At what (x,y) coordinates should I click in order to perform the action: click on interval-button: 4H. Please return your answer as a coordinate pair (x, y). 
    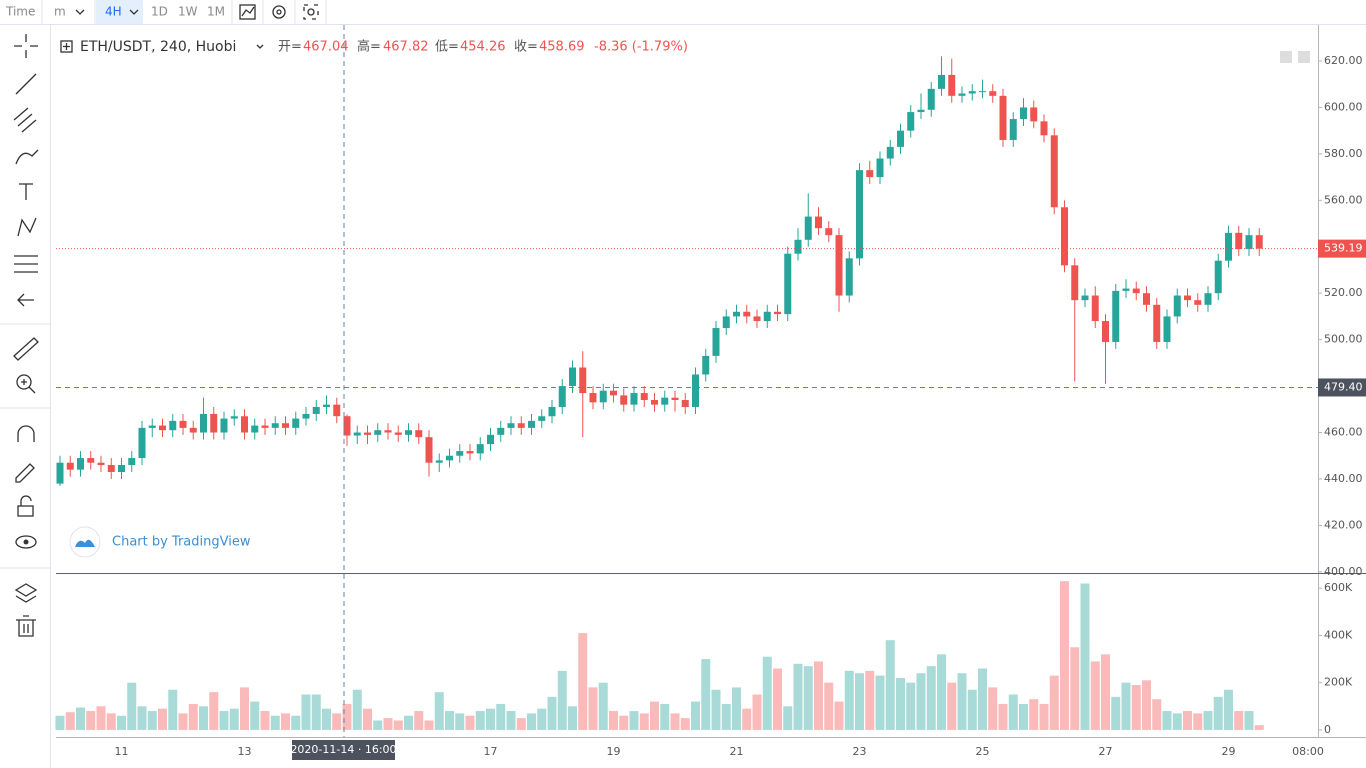
    Looking at the image, I should click on (113, 12).